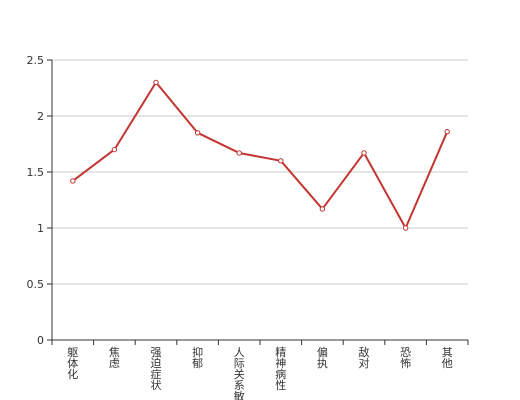 The width and height of the screenshot is (520, 400). Describe the element at coordinates (197, 357) in the screenshot. I see `x-category-label: 抑郁` at that location.